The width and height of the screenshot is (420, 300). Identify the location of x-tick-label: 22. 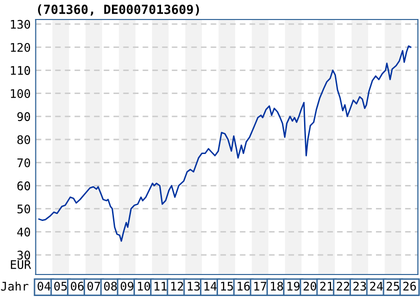
(343, 286).